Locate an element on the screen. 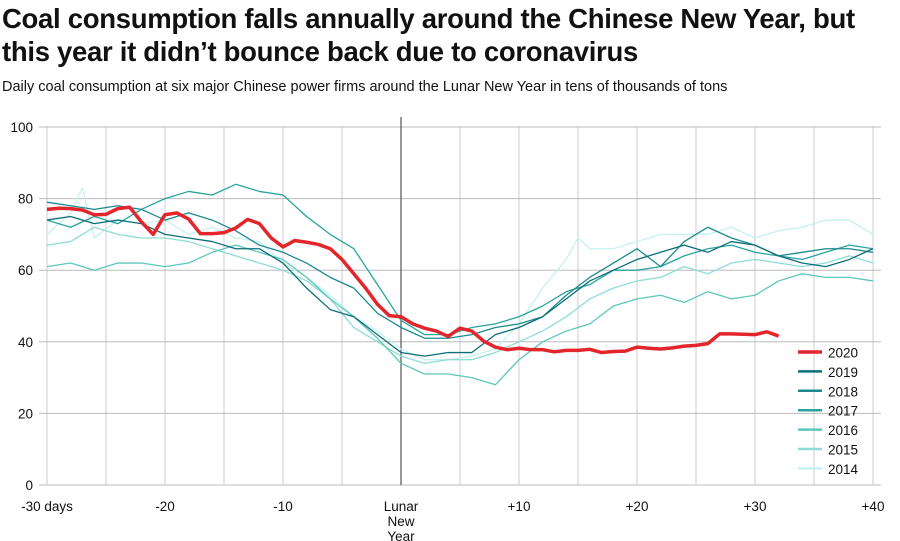 Image resolution: width=900 pixels, height=541 pixels. x-tick-label: +40 is located at coordinates (873, 506).